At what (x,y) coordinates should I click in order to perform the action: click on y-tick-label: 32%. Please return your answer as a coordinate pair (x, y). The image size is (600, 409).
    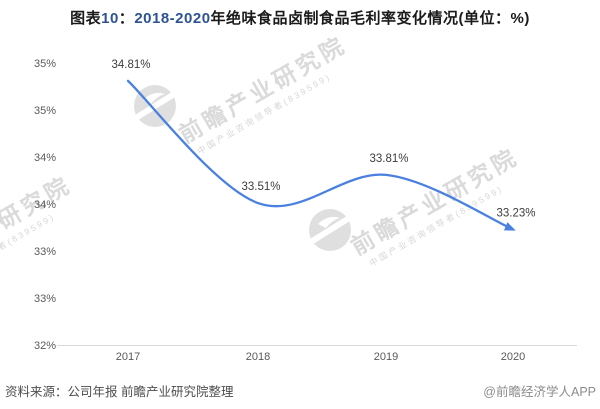
    Looking at the image, I should click on (45, 346).